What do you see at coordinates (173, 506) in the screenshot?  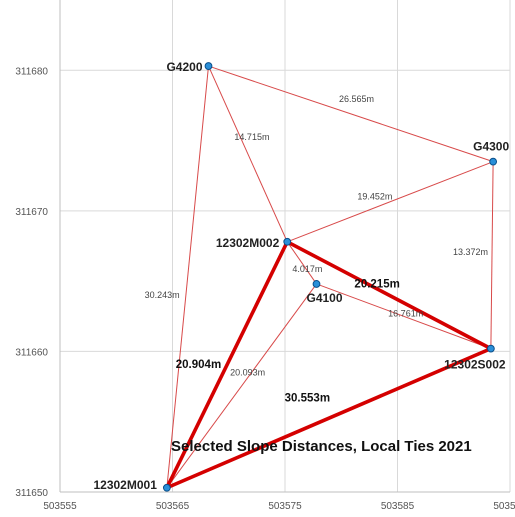 I see `x-tick-label: 503565` at bounding box center [173, 506].